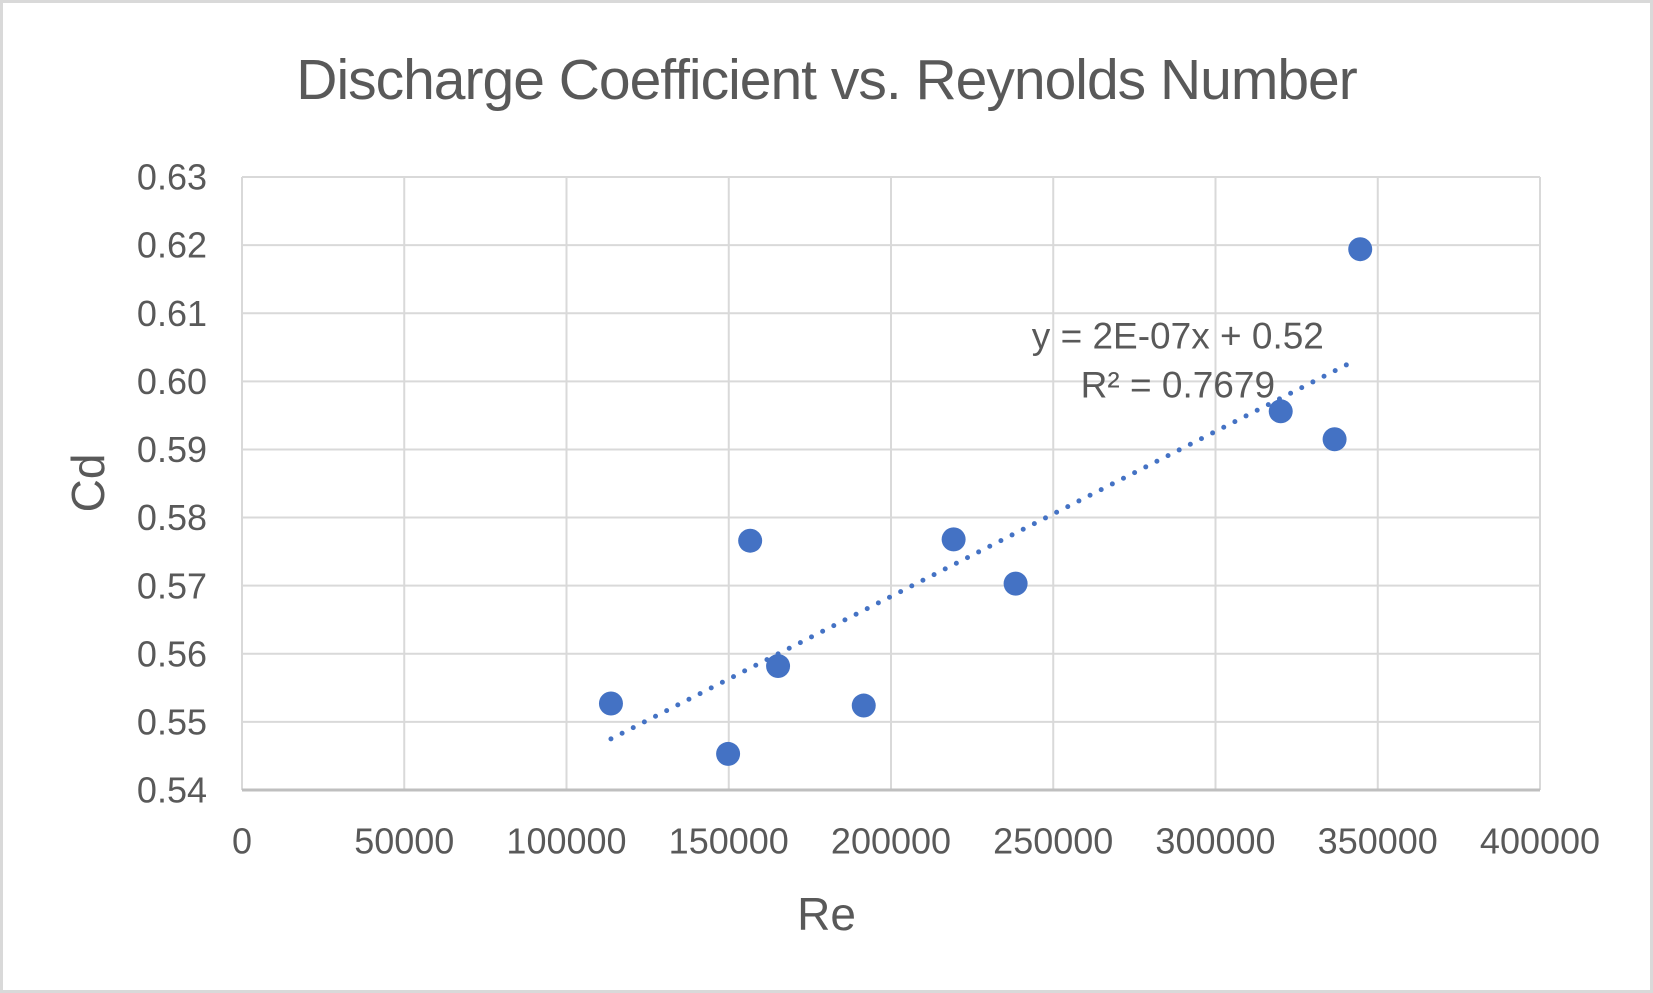 Image resolution: width=1653 pixels, height=993 pixels. I want to click on y-tick-label: 0.54, so click(172, 790).